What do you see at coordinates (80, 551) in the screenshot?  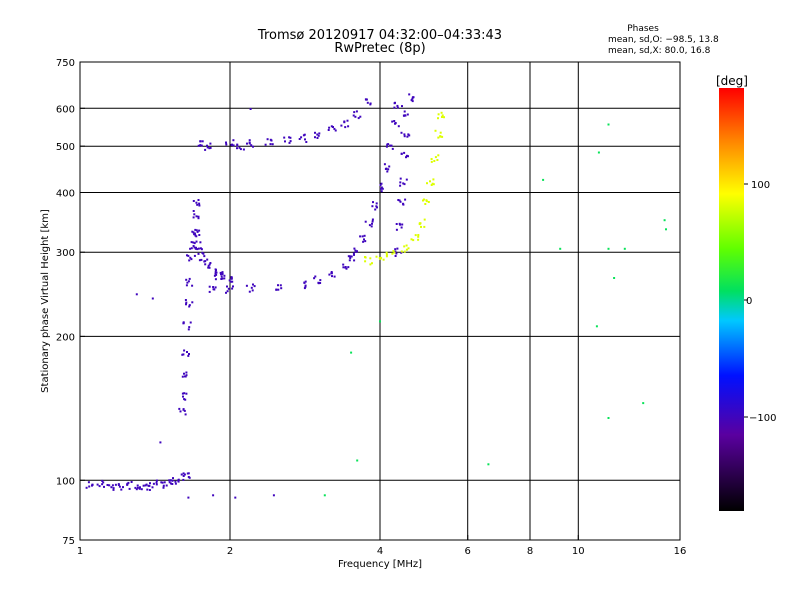 I see `x-tick-label: 1` at bounding box center [80, 551].